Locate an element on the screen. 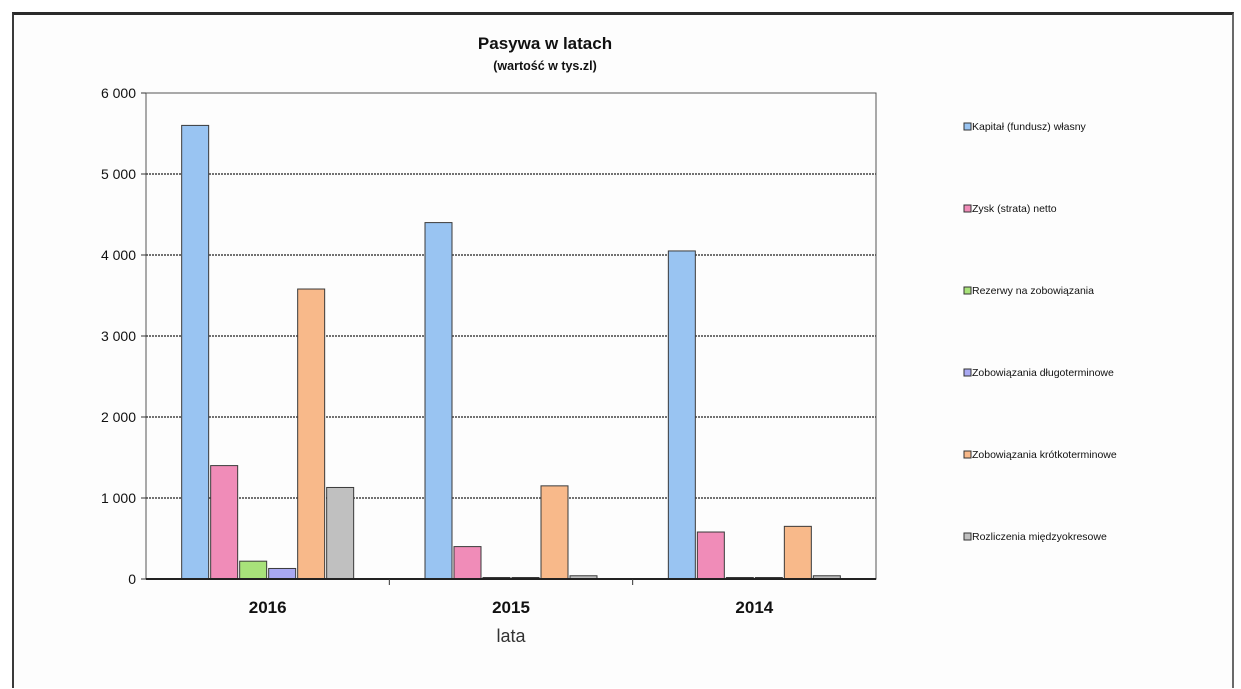 This screenshot has width=1241, height=689. chart-title: Pasywa w latach is located at coordinates (545, 43).